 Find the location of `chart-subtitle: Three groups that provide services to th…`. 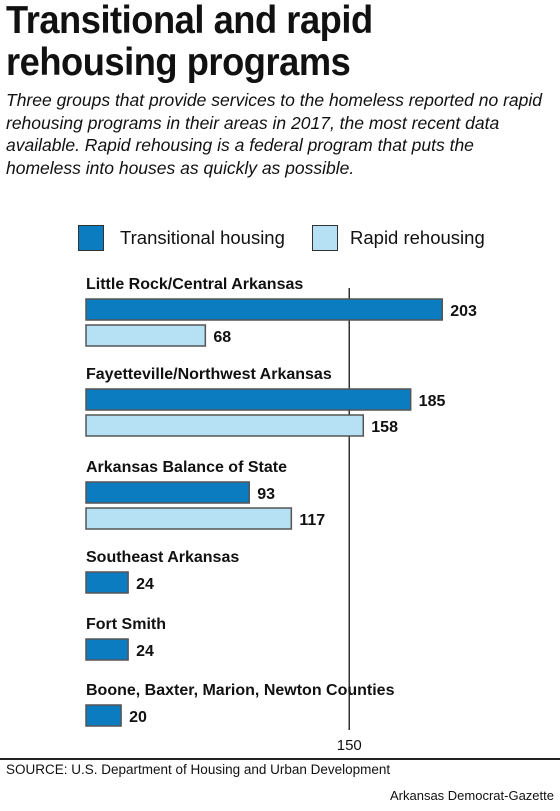

chart-subtitle: Three groups that provide services to th… is located at coordinates (274, 134).